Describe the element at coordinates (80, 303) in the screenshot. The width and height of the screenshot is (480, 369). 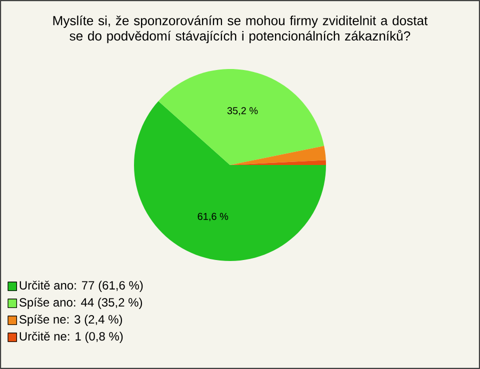
I see `legend-label: Spíše ano: 44 (35,2 %)` at that location.